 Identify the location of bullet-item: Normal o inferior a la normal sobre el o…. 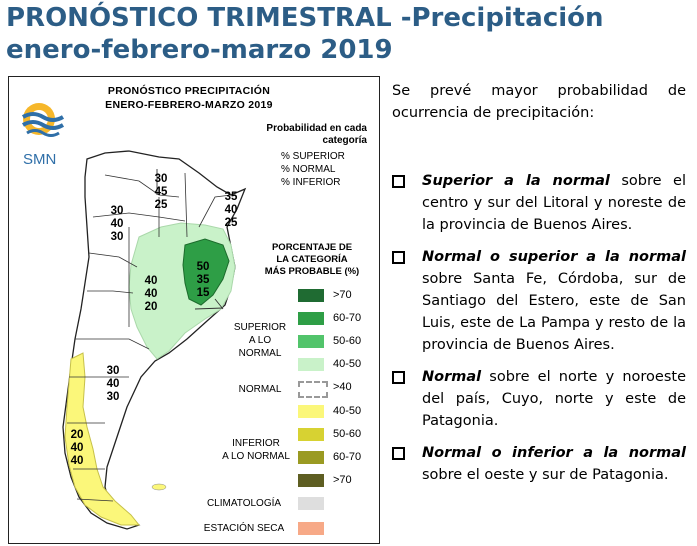
(539, 464).